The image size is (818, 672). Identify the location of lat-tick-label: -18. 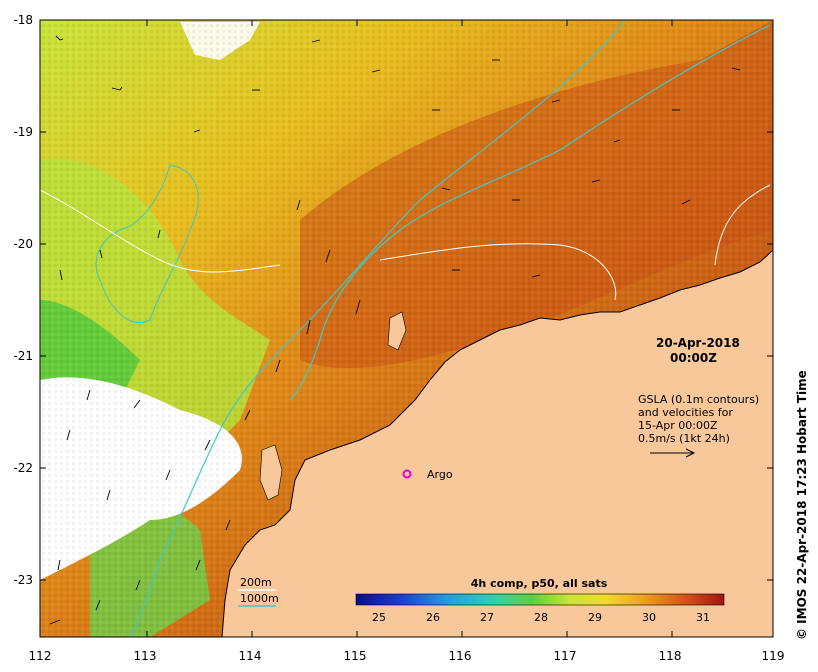
(23, 20).